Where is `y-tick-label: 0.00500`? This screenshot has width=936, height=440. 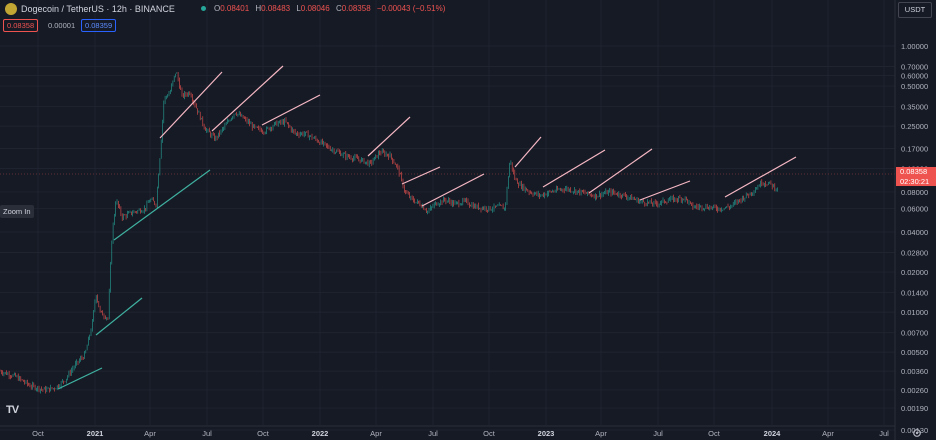
y-tick-label: 0.00500 is located at coordinates (914, 352).